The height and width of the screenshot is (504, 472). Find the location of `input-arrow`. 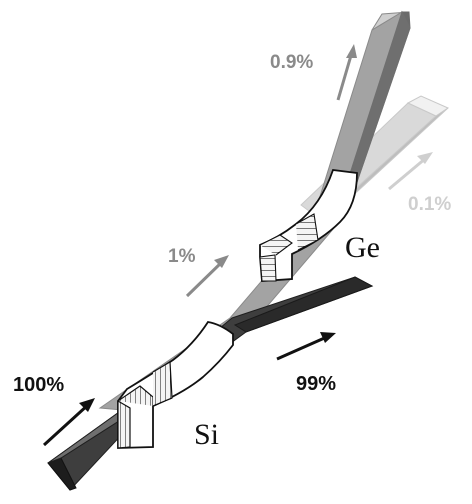

input-arrow is located at coordinates (68, 422).